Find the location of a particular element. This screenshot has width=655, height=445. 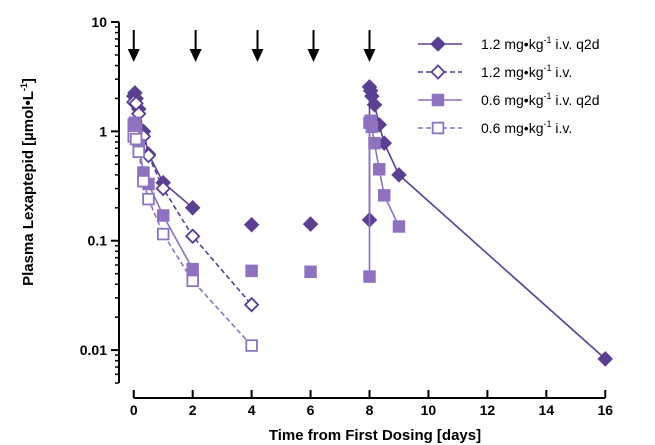

legend-label: 0.6 mg•kg-1 i.v. q2d is located at coordinates (540, 99).